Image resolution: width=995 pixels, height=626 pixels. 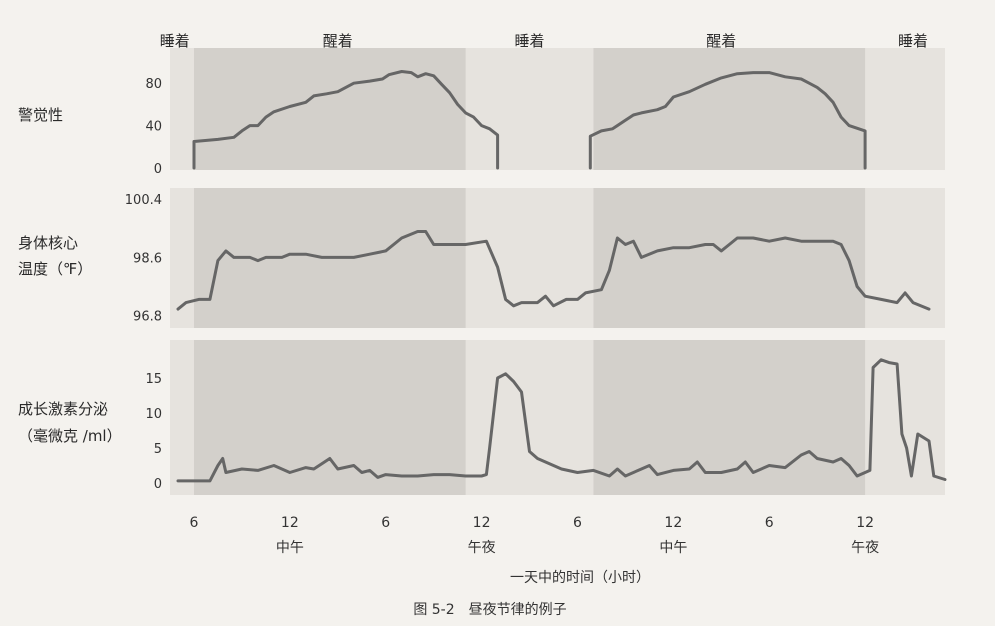 I want to click on y-axis-label: 警觉性, so click(x=40, y=115).